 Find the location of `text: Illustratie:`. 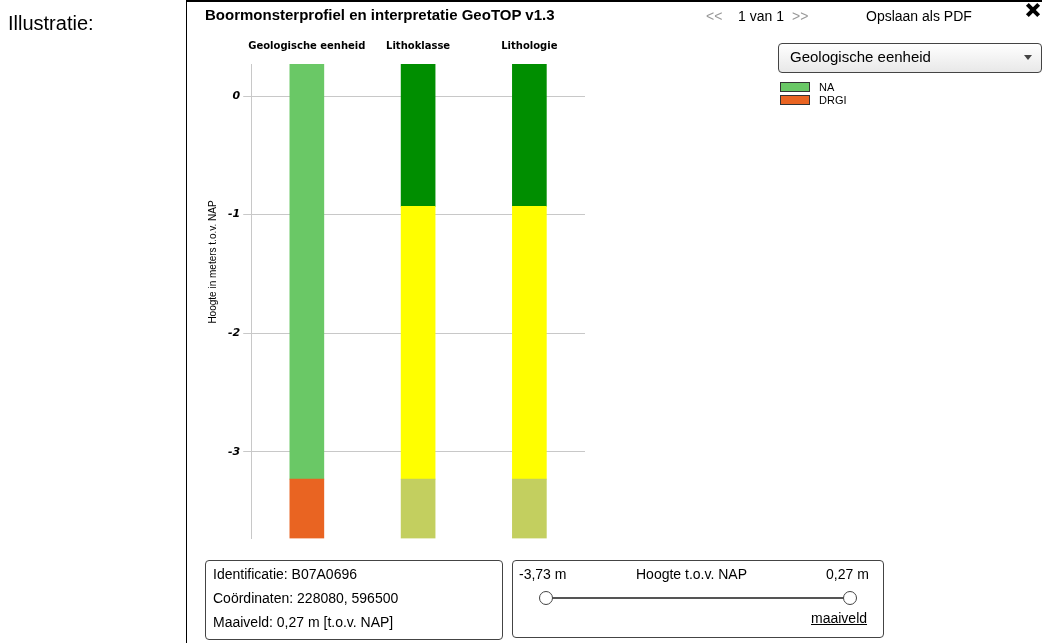

text: Illustratie: is located at coordinates (51, 23).